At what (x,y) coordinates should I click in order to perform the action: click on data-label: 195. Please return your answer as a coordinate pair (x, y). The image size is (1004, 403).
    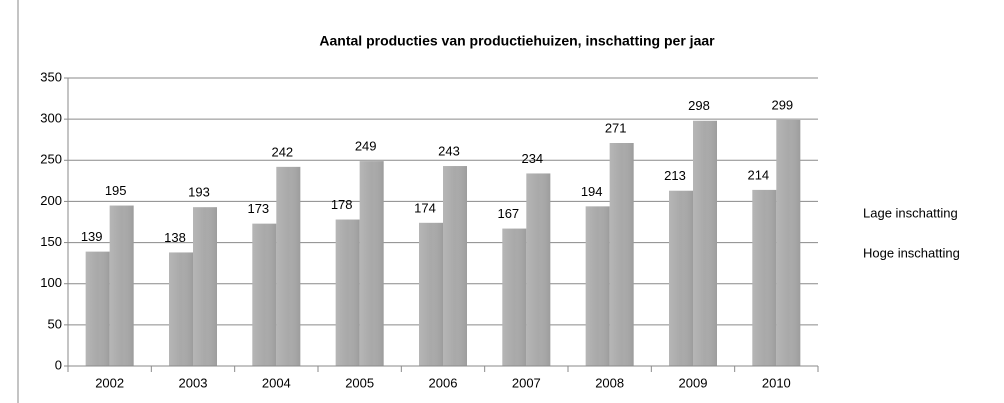
    Looking at the image, I should click on (116, 190).